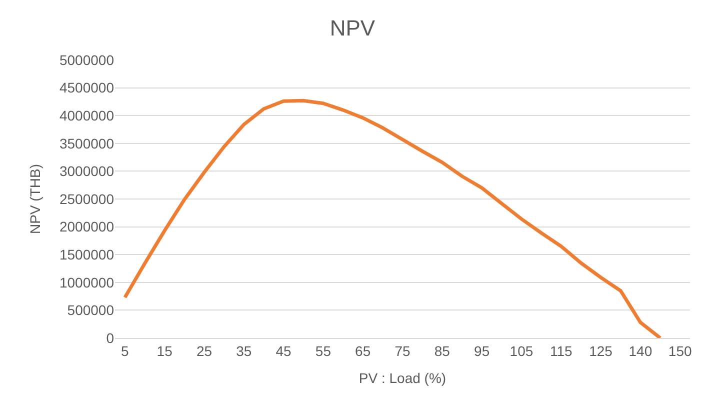 This screenshot has width=705, height=403. I want to click on x-tick-label: 85, so click(442, 350).